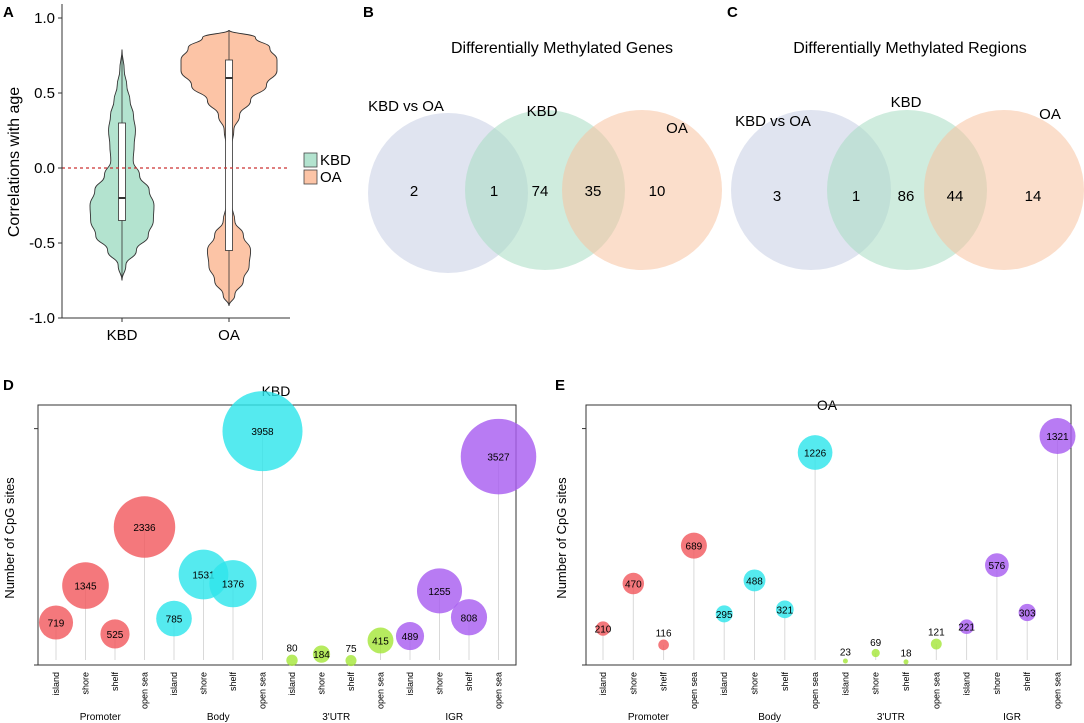 This screenshot has width=1084, height=723. Describe the element at coordinates (380, 641) in the screenshot. I see `bubble-kbd-bubble-label: 415` at that location.